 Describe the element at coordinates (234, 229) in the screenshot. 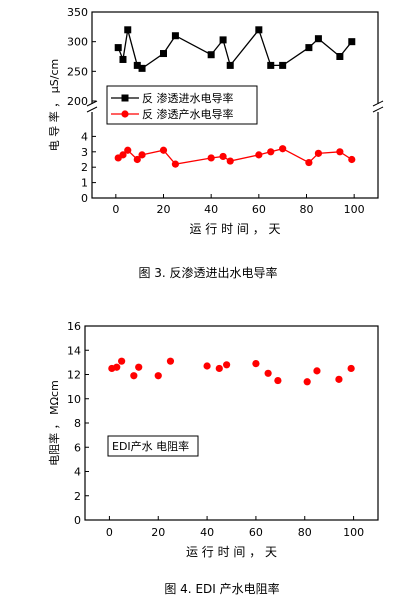

I see `x-axis-label: 运 行 时 间 ， 天` at that location.